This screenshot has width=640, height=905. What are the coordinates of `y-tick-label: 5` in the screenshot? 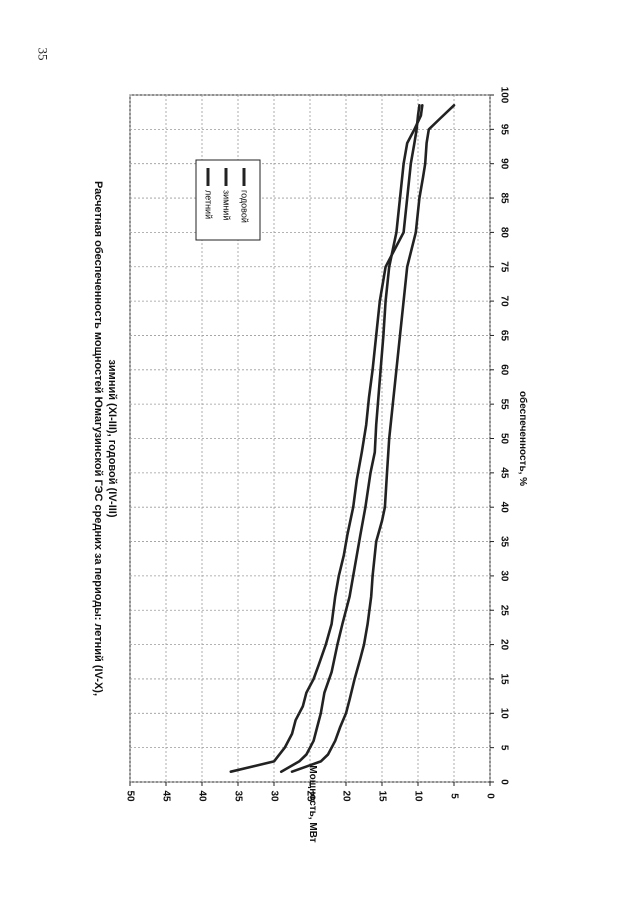 It's located at (453, 796).